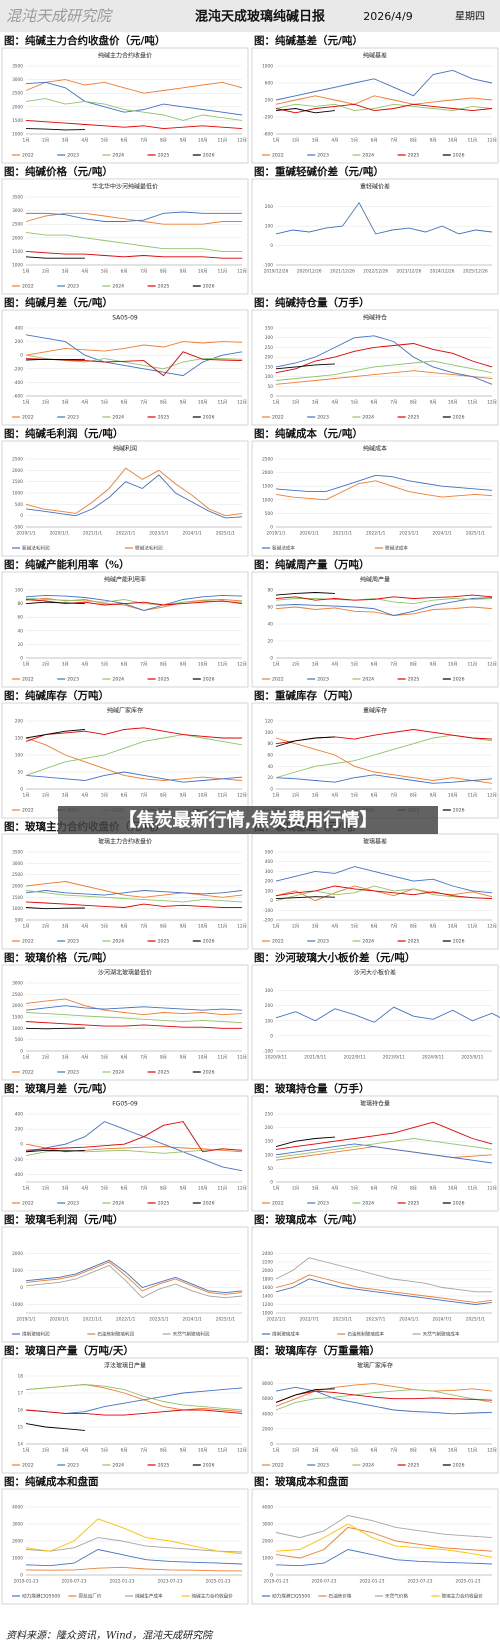  I want to click on y-tick-label: 100, so click(269, 1155).